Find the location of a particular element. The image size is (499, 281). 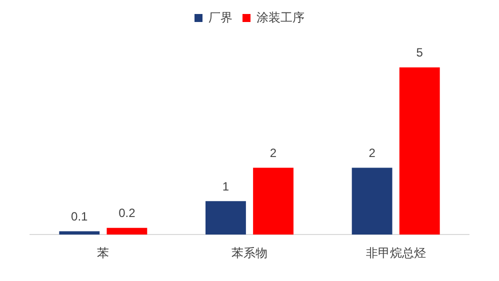

data-label: 0.1 is located at coordinates (79, 217).